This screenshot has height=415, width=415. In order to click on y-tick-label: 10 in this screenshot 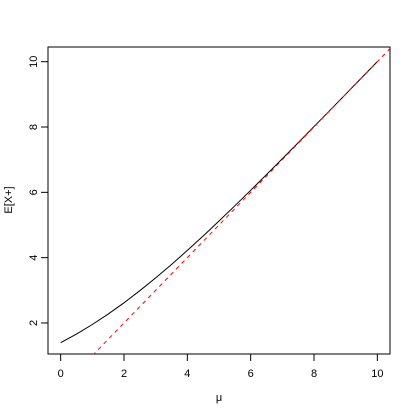, I will do `click(34, 62)`.